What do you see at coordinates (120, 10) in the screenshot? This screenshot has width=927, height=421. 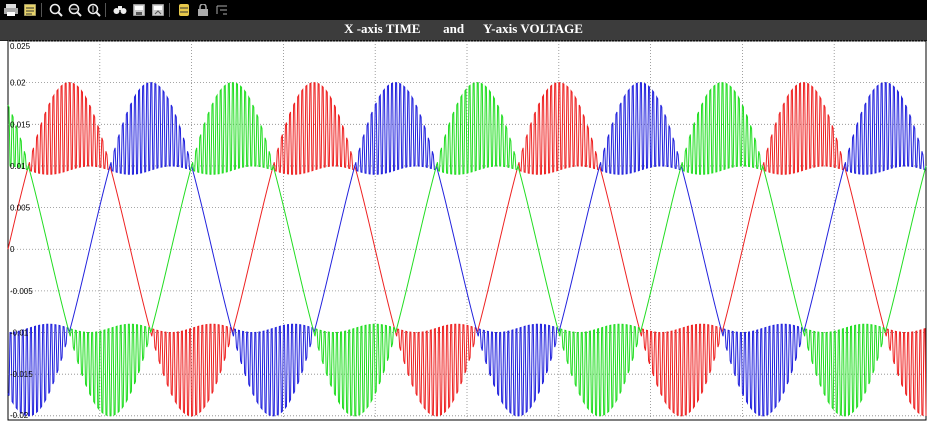 I see `autoscale-icon` at bounding box center [120, 10].